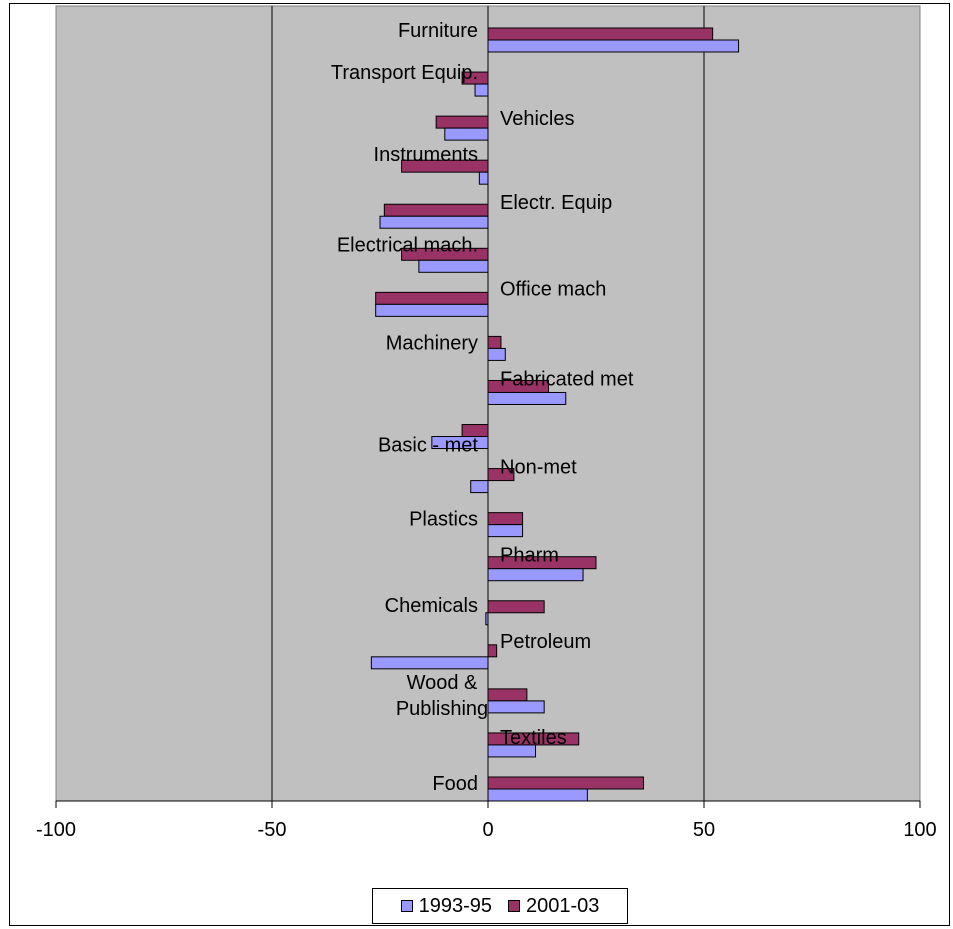  Describe the element at coordinates (438, 31) in the screenshot. I see `category-label: Furniture` at that location.